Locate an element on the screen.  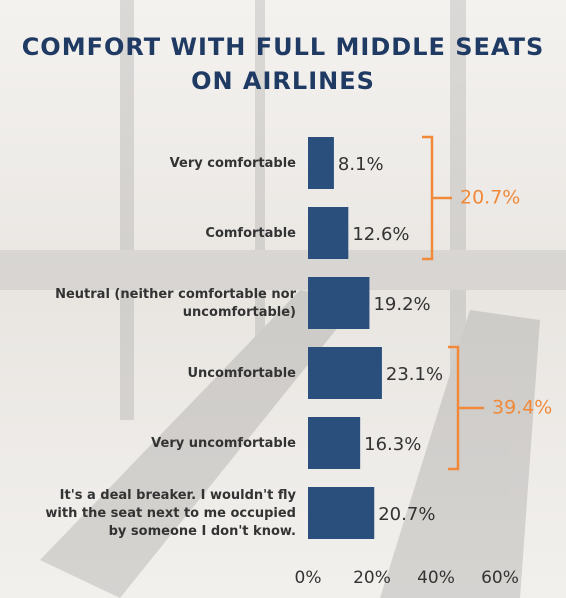
value-label: 19.2% is located at coordinates (401, 304).